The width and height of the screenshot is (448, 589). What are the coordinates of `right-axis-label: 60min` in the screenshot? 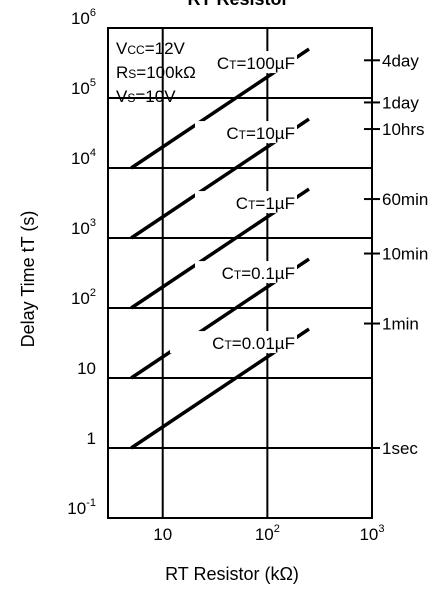 It's located at (405, 199).